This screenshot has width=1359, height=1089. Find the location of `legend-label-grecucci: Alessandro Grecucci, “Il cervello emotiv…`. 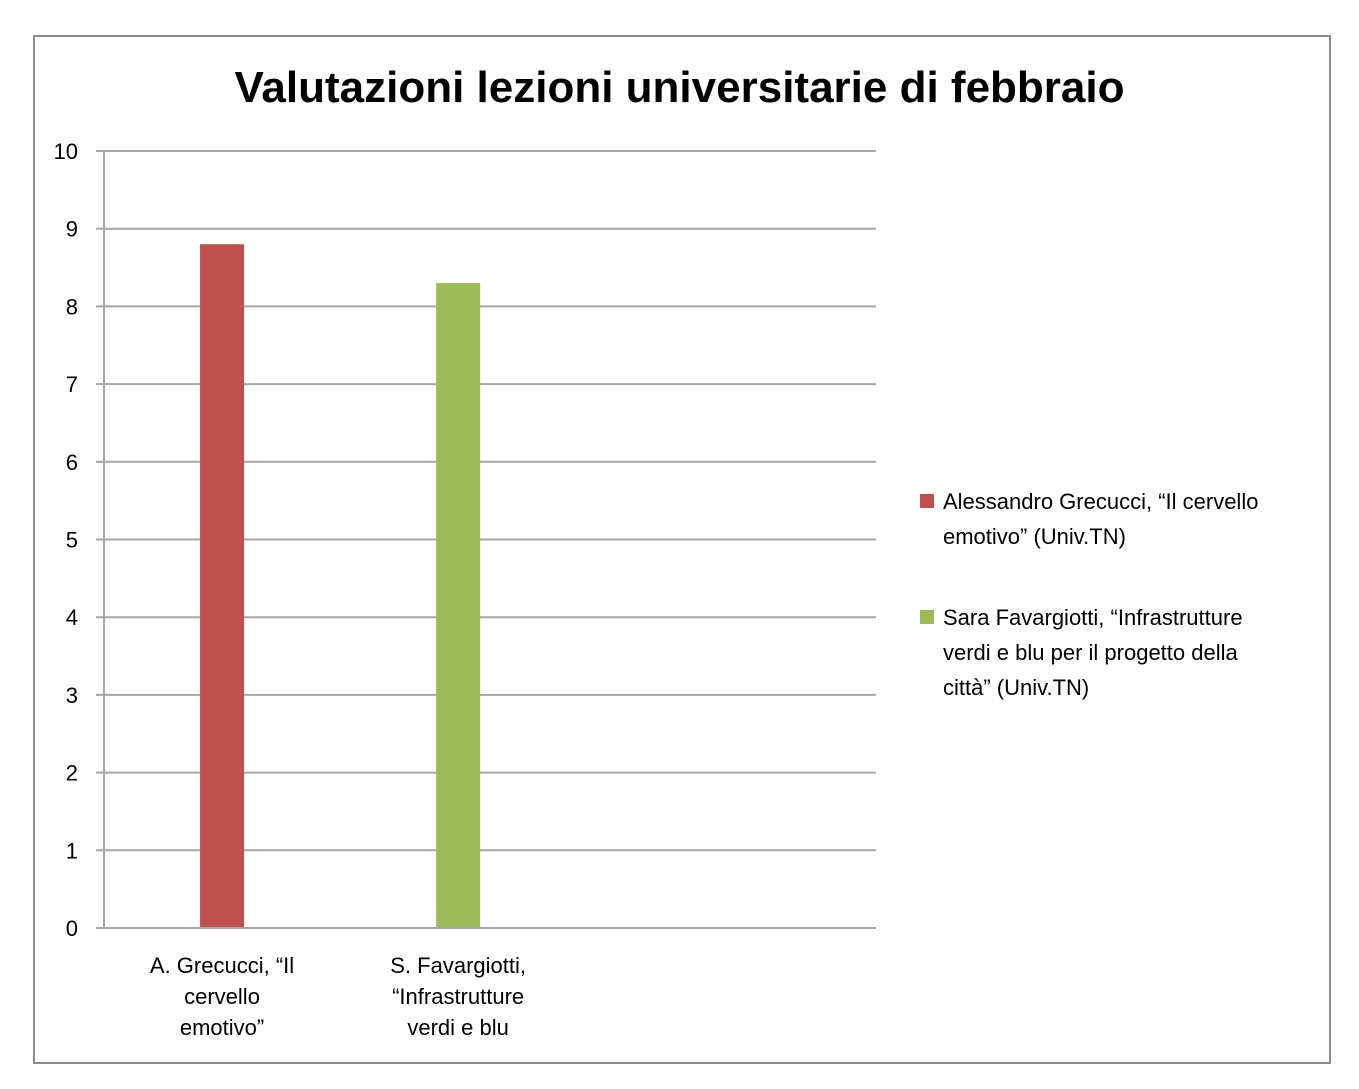

legend-label-grecucci: Alessandro Grecucci, “Il cervello emotiv… is located at coordinates (1101, 519).